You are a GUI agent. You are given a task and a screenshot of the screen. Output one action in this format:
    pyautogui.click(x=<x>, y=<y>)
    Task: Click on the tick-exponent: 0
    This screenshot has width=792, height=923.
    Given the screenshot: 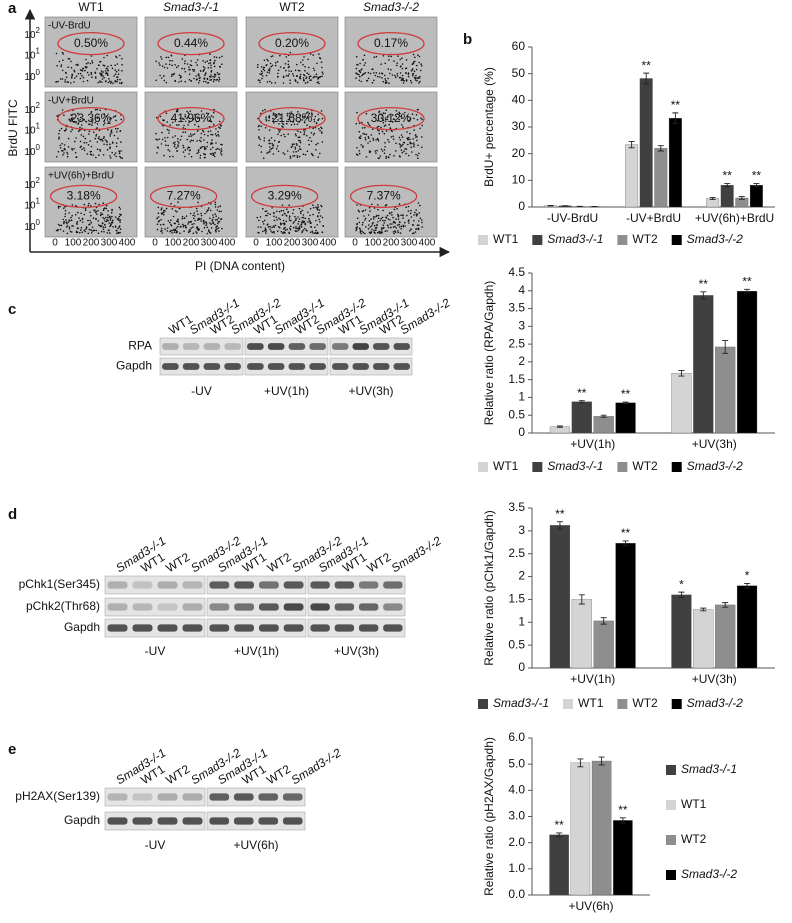 What is the action you would take?
    pyautogui.click(x=38, y=147)
    